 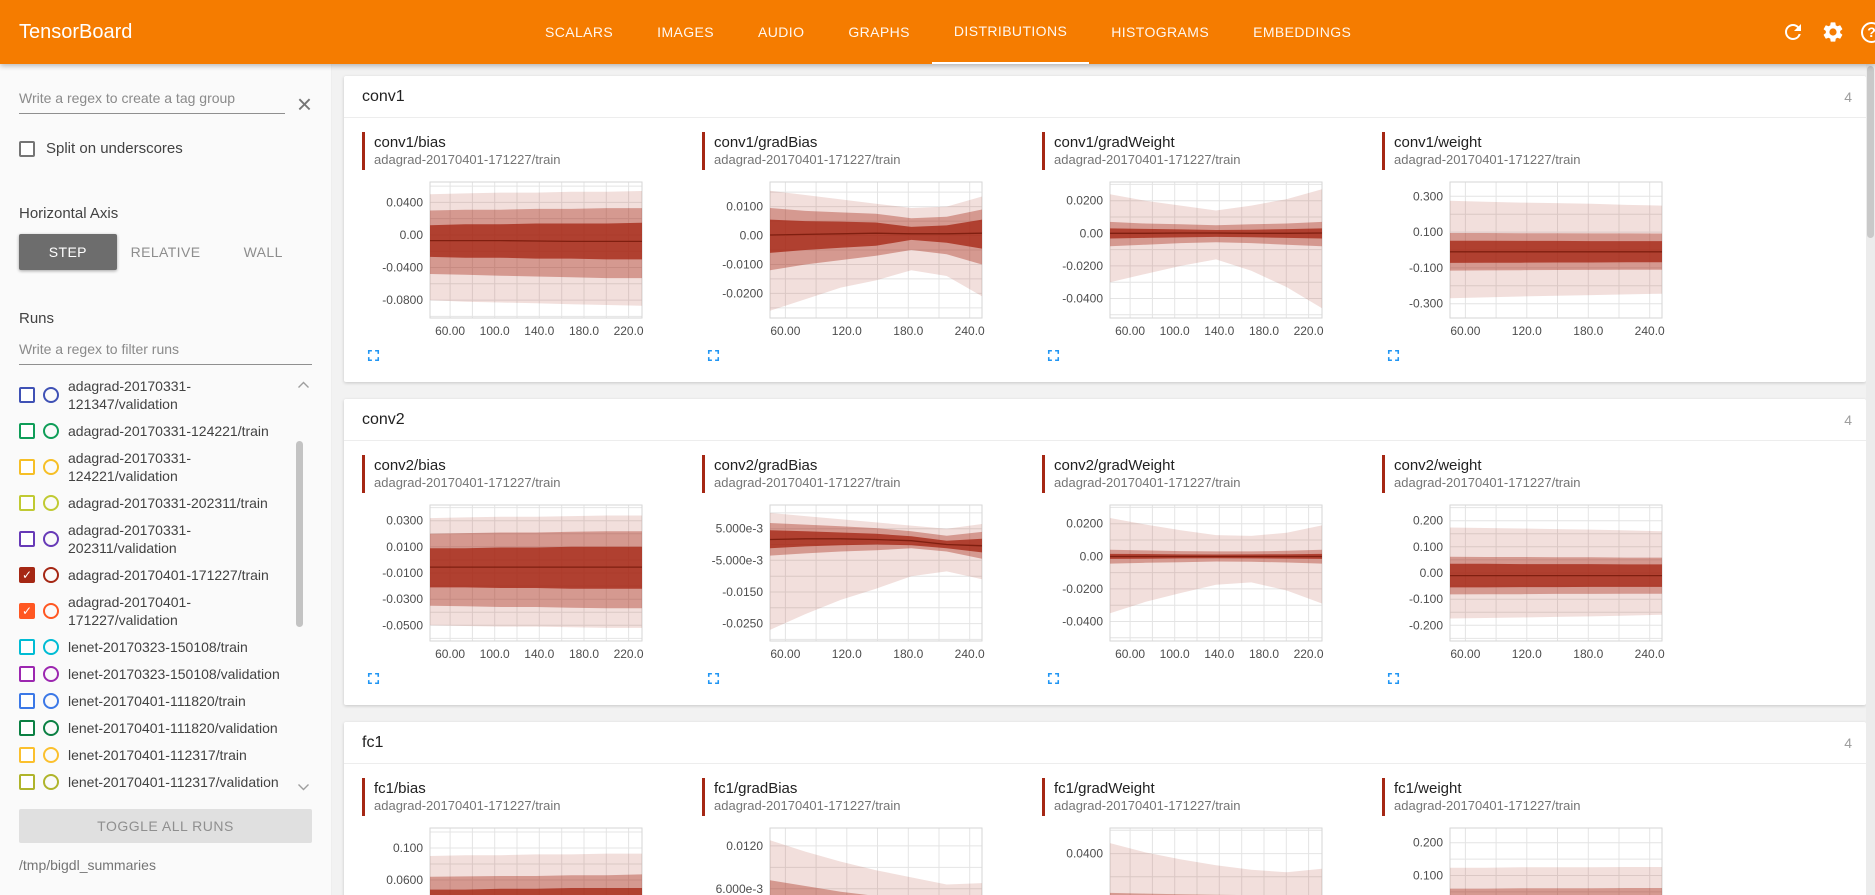 I want to click on run-row: lenet-20170401-112317/validation, so click(x=165, y=782).